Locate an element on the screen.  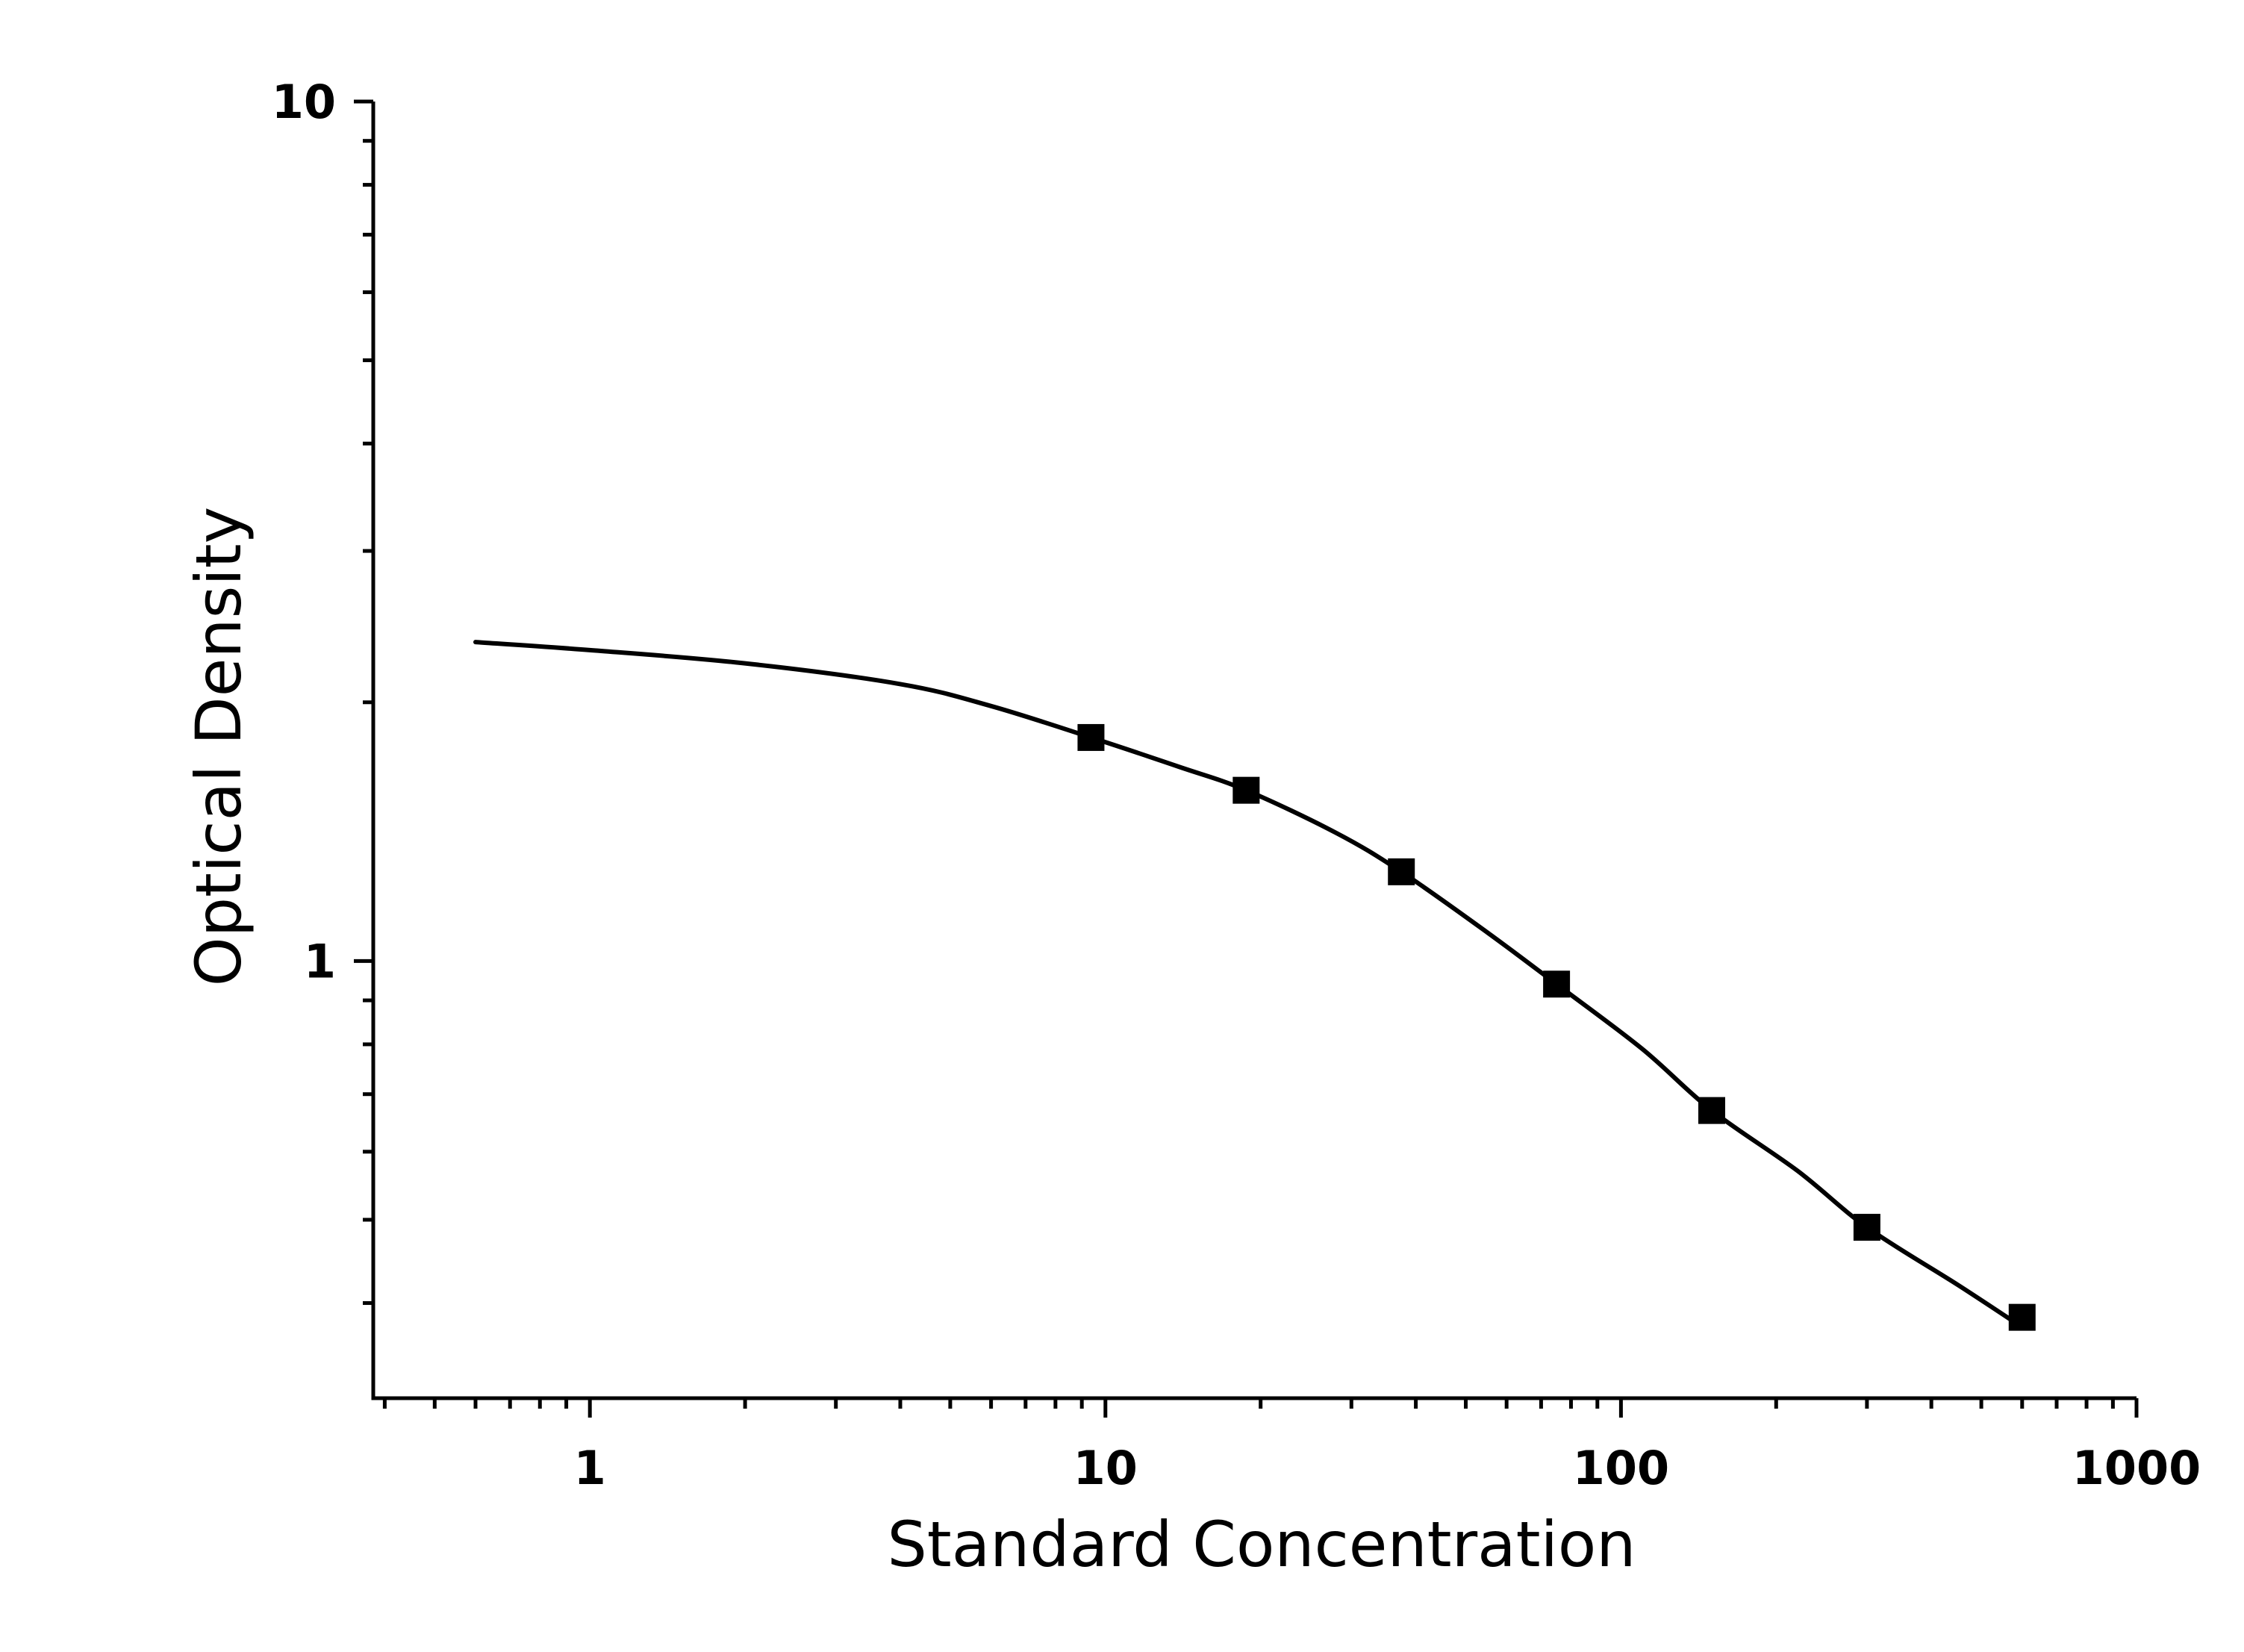
x-tick-label: 1 is located at coordinates (590, 1468).